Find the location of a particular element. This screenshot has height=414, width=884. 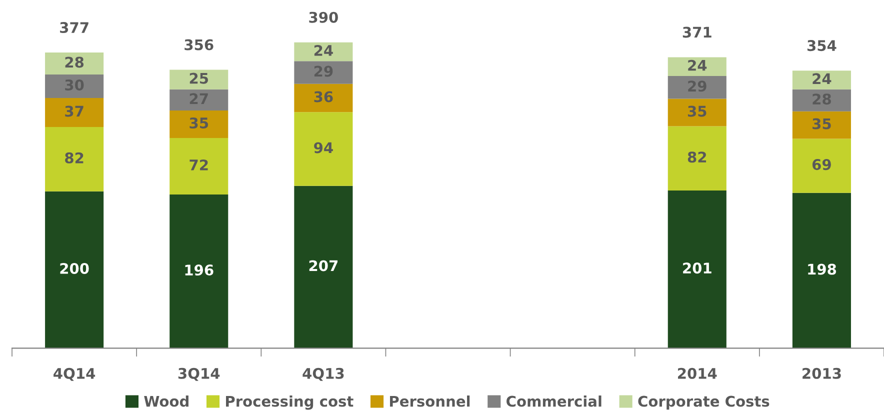

data-label: 25 is located at coordinates (199, 78).